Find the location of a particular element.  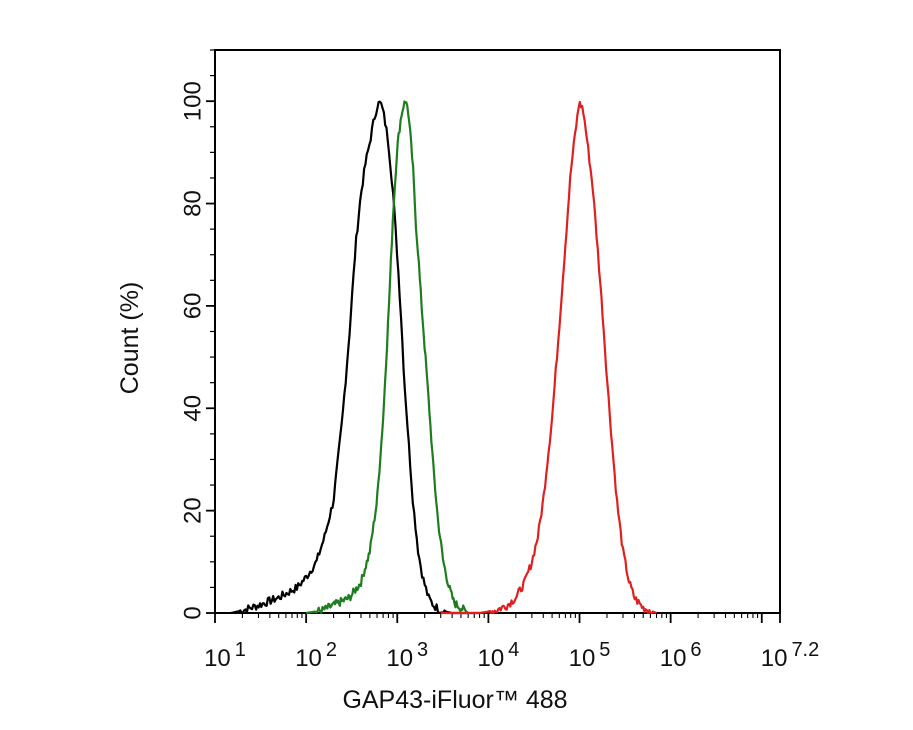

x-tick-exponent: 1 is located at coordinates (240, 650).